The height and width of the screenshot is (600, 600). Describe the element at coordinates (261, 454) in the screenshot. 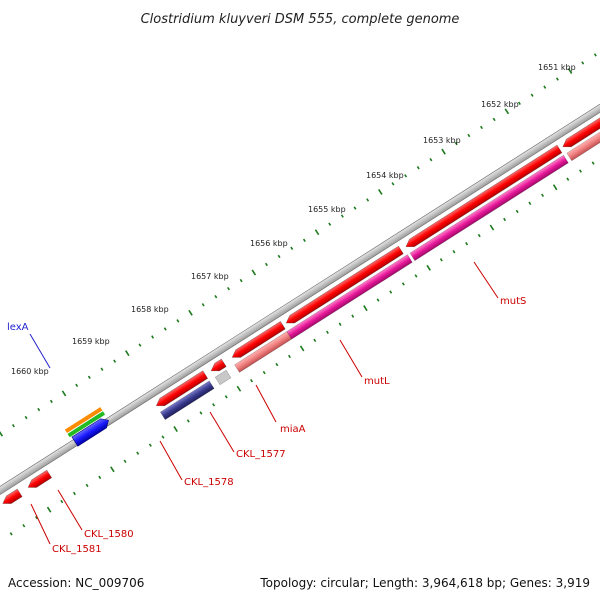

I see `gene-label-CKL-1577: CKL_1577` at that location.